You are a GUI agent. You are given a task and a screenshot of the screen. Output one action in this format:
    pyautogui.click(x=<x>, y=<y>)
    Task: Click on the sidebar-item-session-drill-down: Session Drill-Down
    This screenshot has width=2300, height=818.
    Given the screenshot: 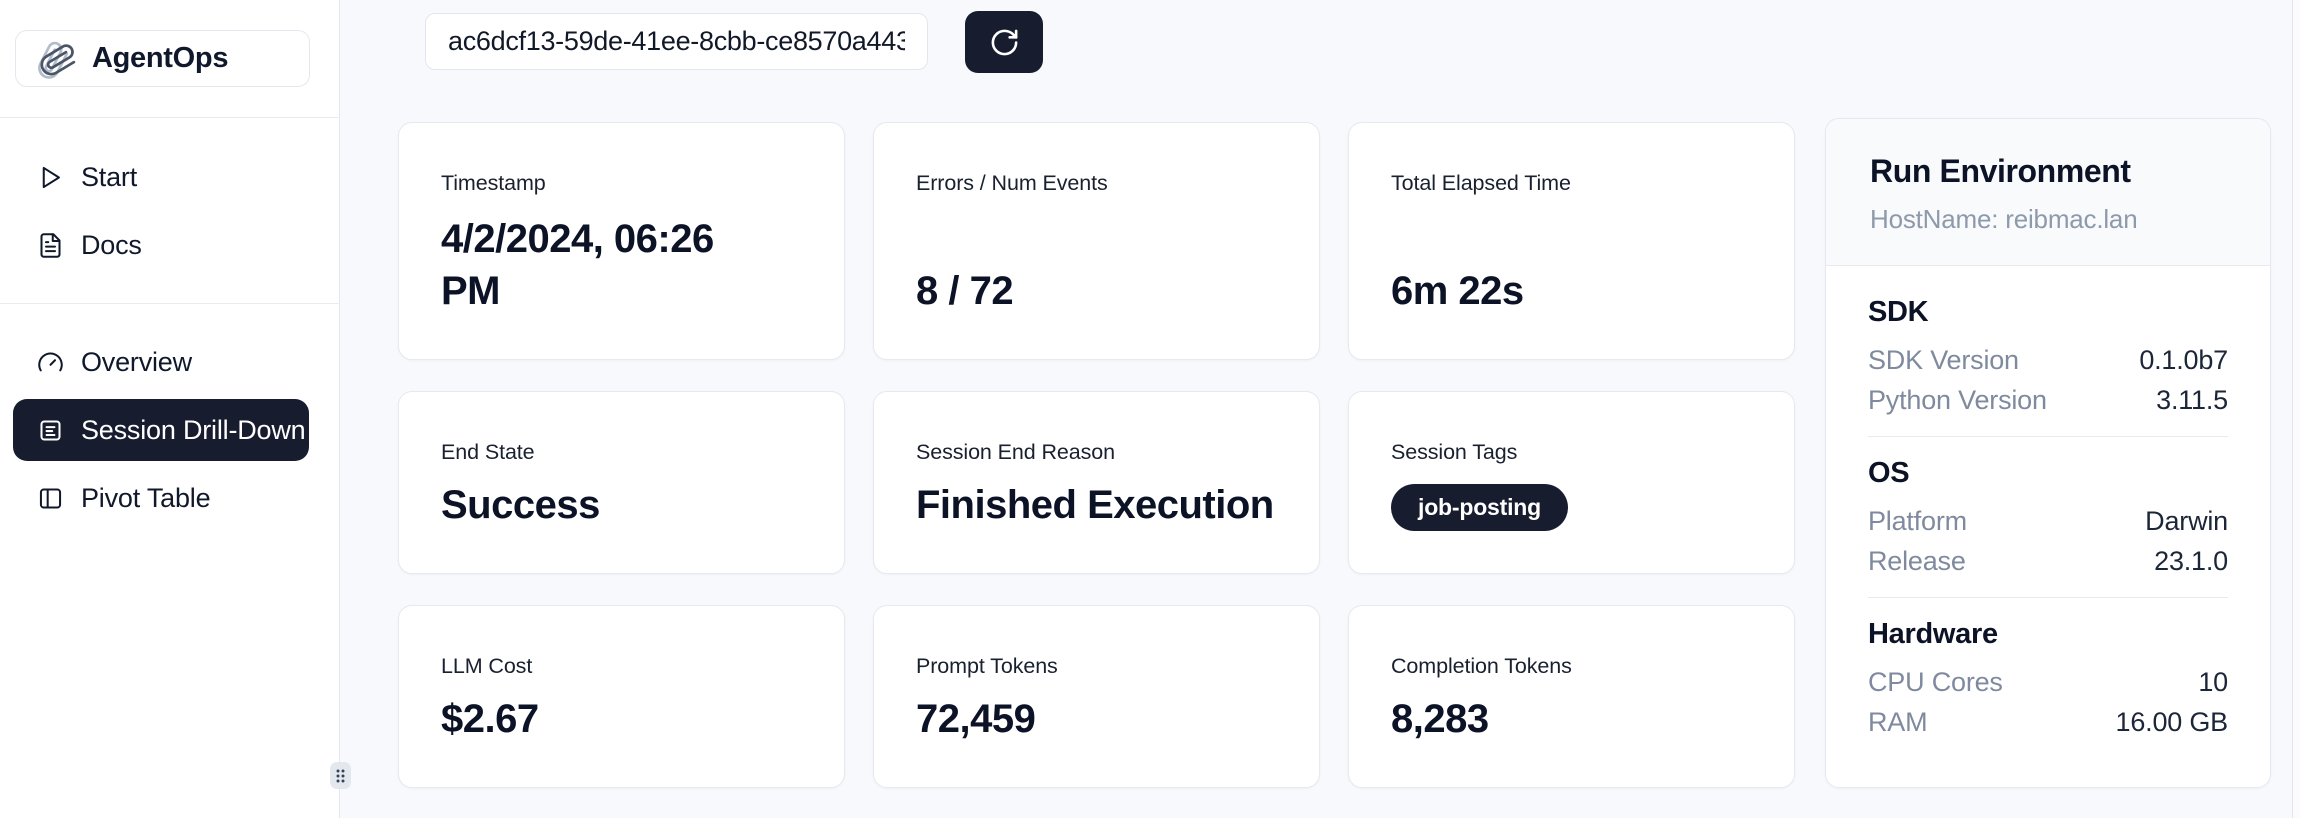 What is the action you would take?
    pyautogui.click(x=161, y=430)
    